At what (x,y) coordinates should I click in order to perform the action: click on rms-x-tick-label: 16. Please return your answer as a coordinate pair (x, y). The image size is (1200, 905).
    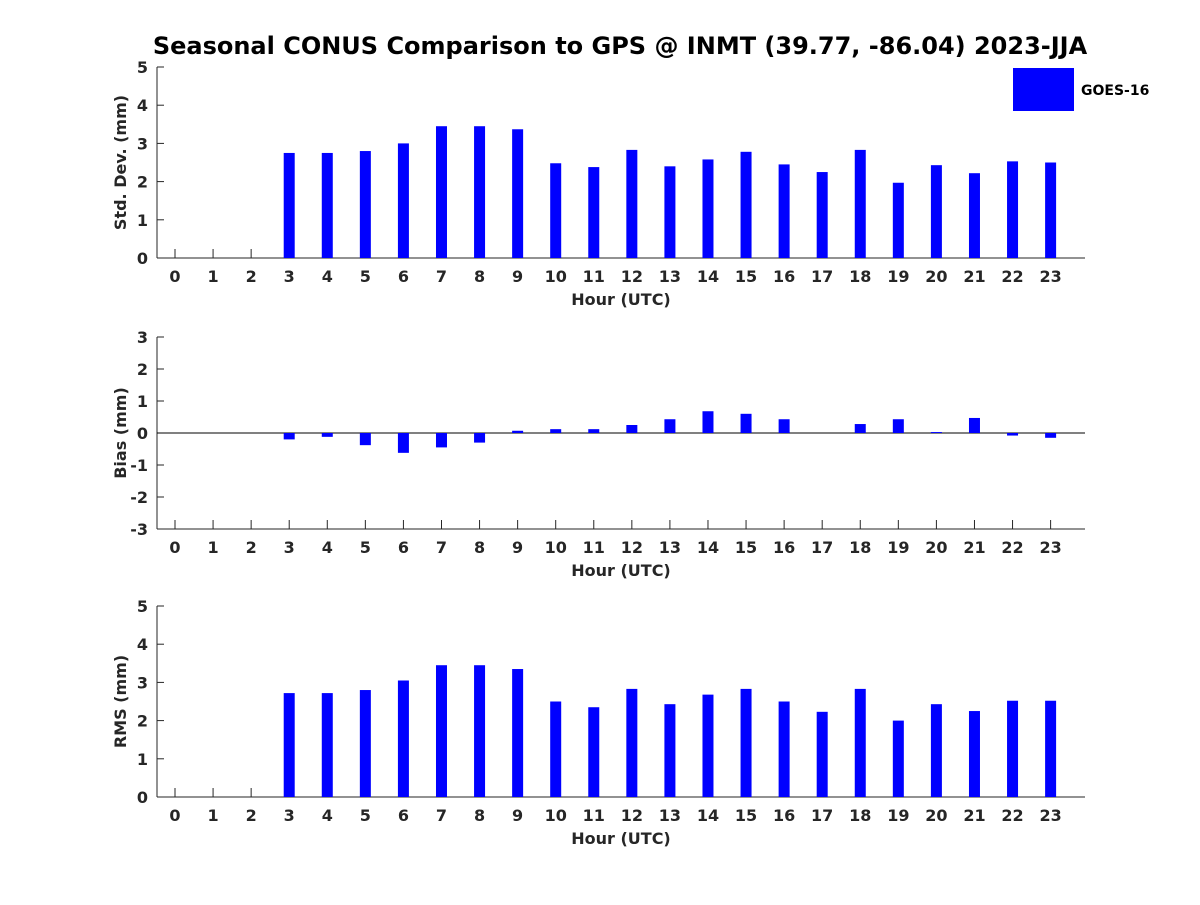
    Looking at the image, I should click on (784, 815).